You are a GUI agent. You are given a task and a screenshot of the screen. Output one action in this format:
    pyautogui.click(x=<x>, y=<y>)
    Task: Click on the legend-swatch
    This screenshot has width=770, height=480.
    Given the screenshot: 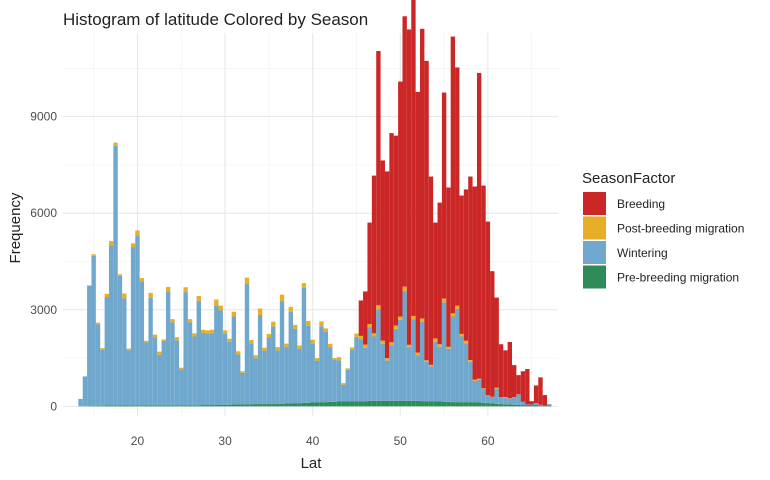 What is the action you would take?
    pyautogui.click(x=594, y=252)
    